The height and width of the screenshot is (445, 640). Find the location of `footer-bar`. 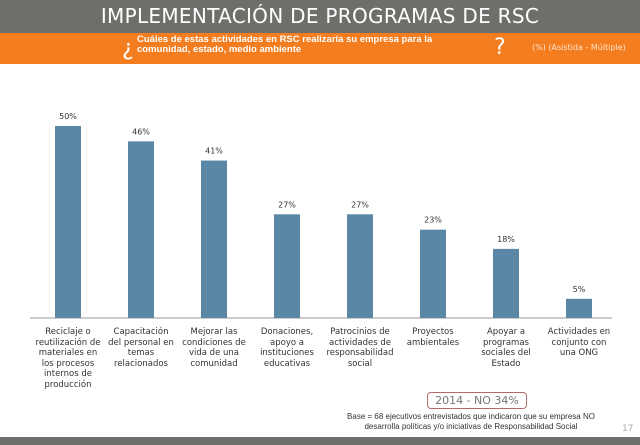

footer-bar is located at coordinates (320, 441).